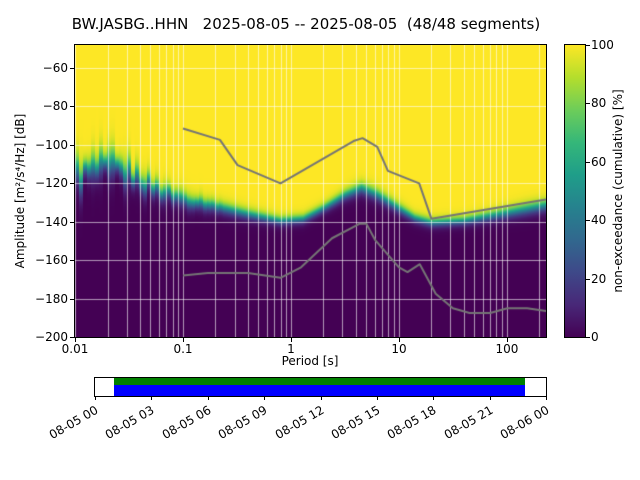  I want to click on colorbar-tick-label: 40, so click(599, 220).